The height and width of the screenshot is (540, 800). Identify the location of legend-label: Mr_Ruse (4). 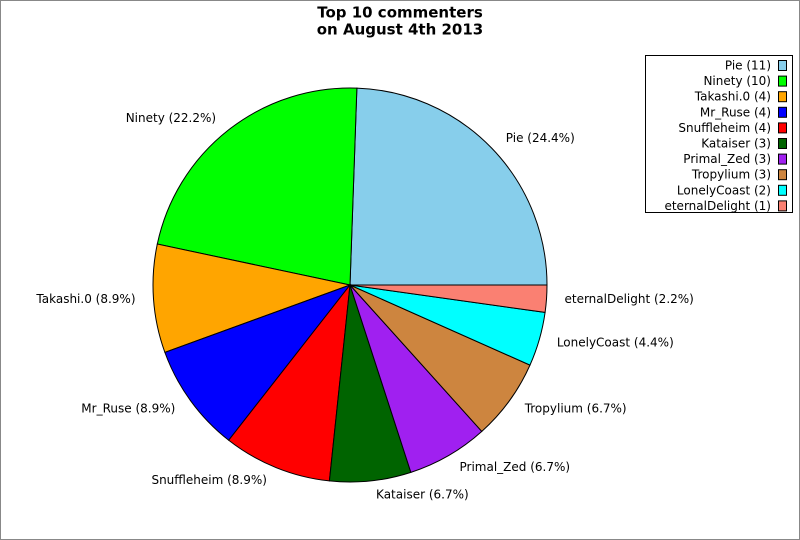
(735, 112).